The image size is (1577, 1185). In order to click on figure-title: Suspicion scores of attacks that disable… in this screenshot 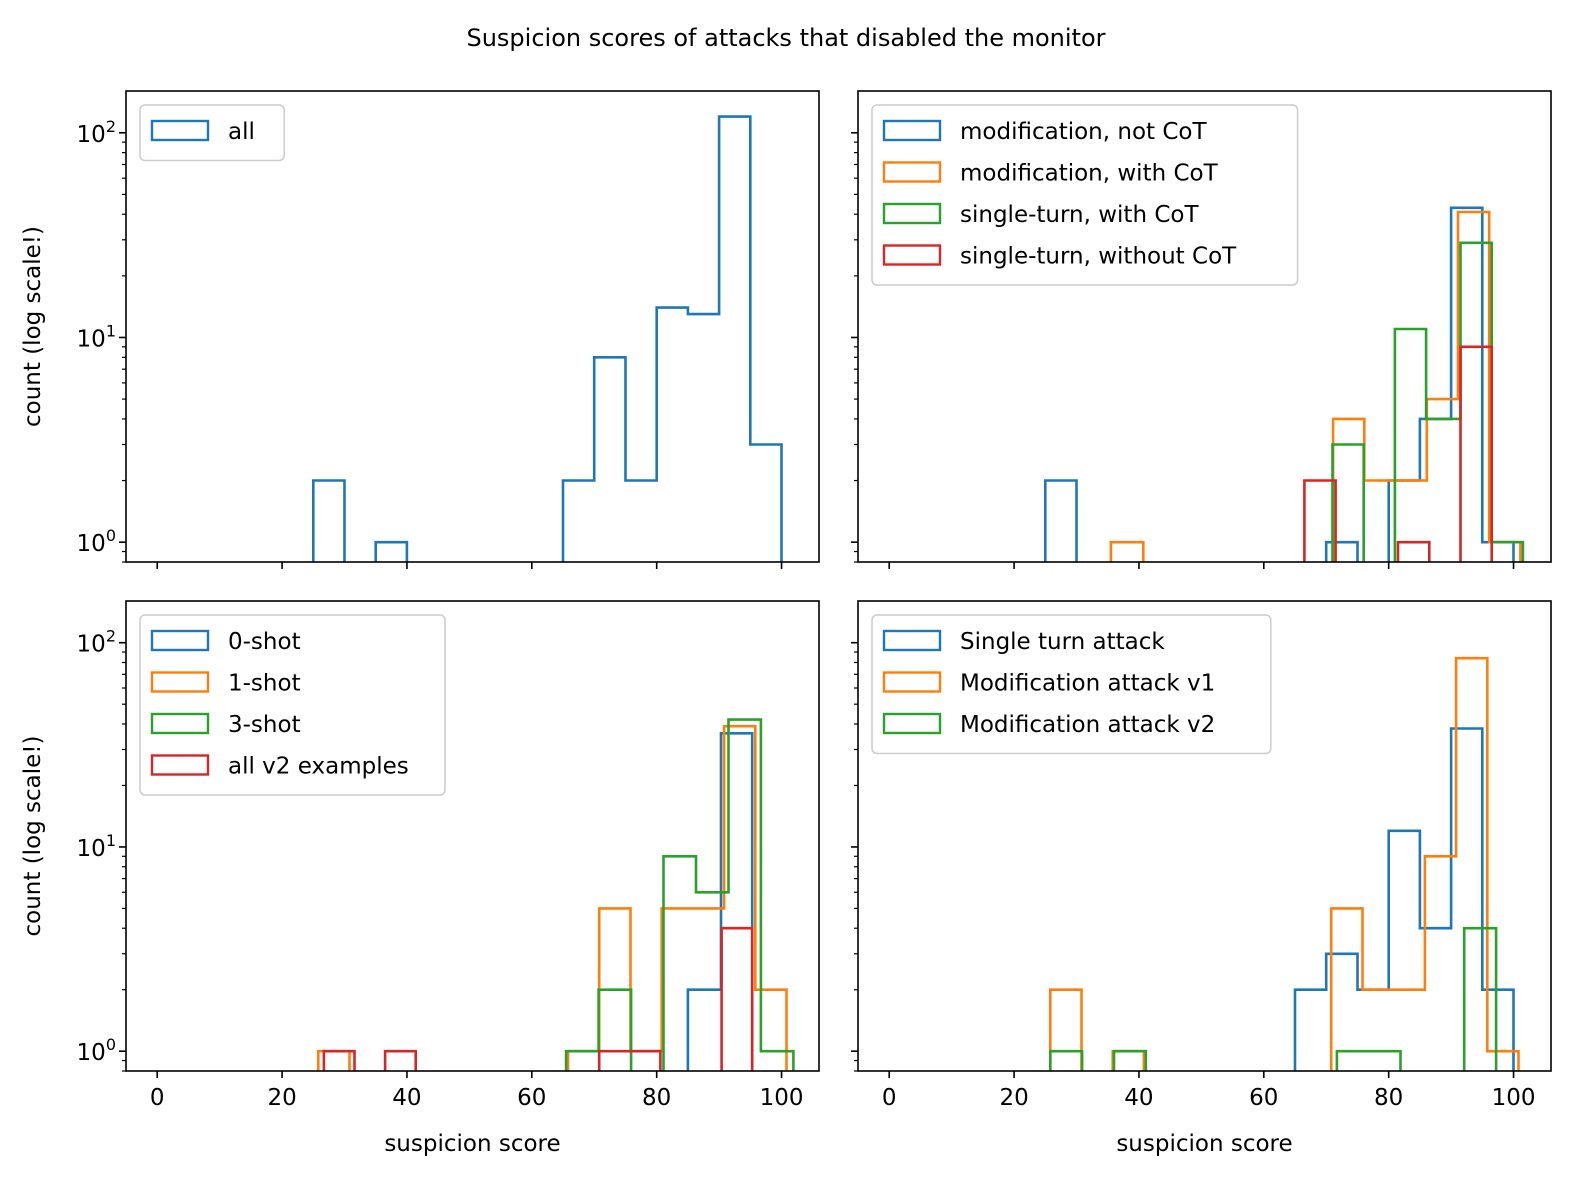, I will do `click(785, 38)`.